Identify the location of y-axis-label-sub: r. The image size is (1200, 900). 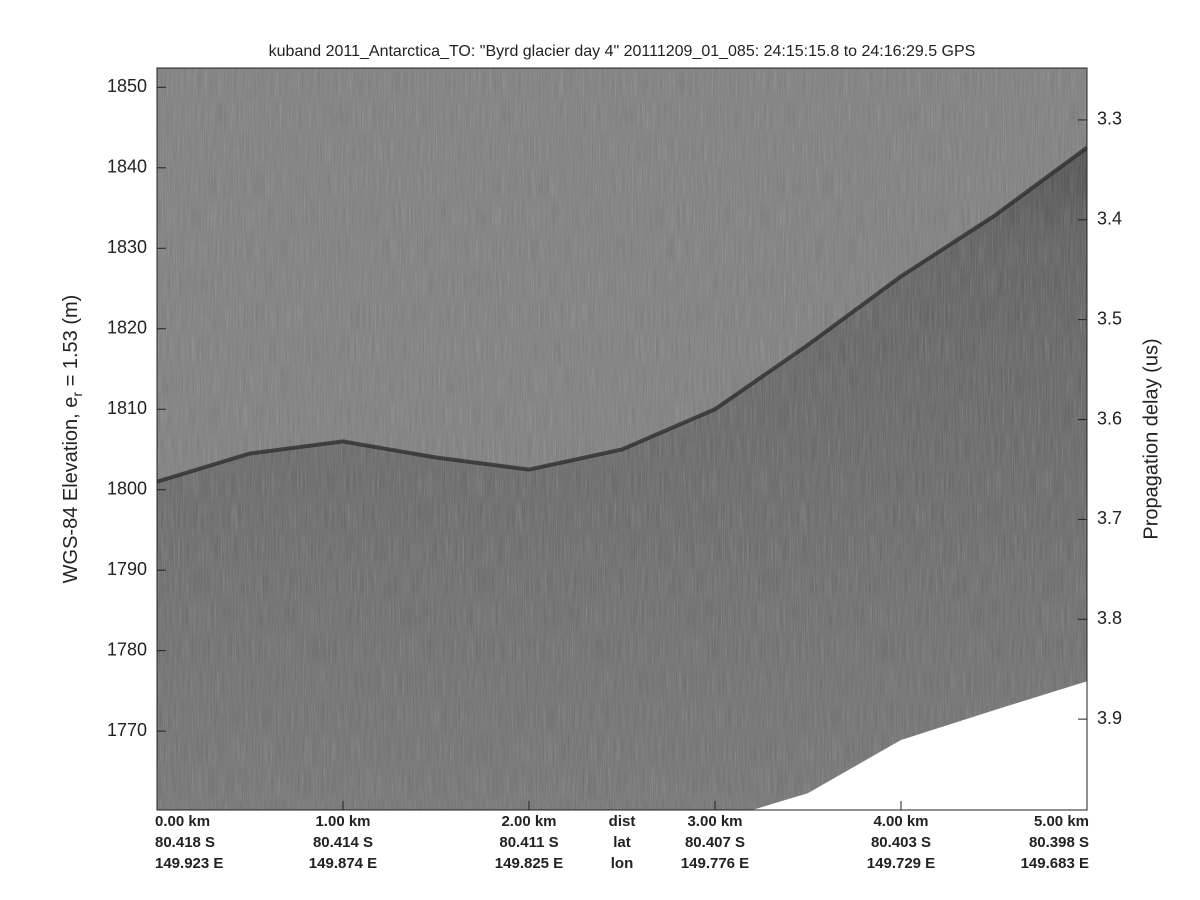
(77, 394).